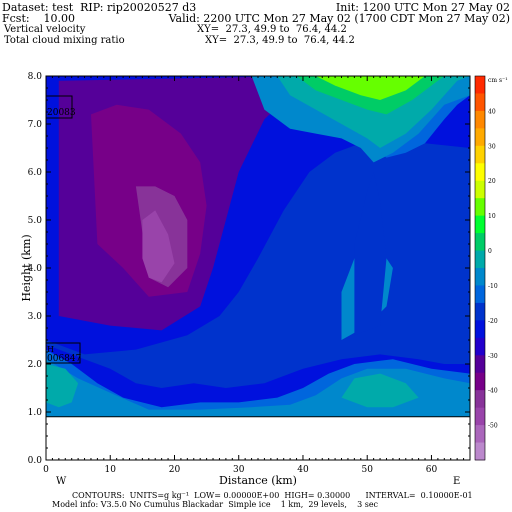 The height and width of the screenshot is (512, 512). Describe the element at coordinates (239, 470) in the screenshot. I see `x-tick-label-3: 30` at that location.